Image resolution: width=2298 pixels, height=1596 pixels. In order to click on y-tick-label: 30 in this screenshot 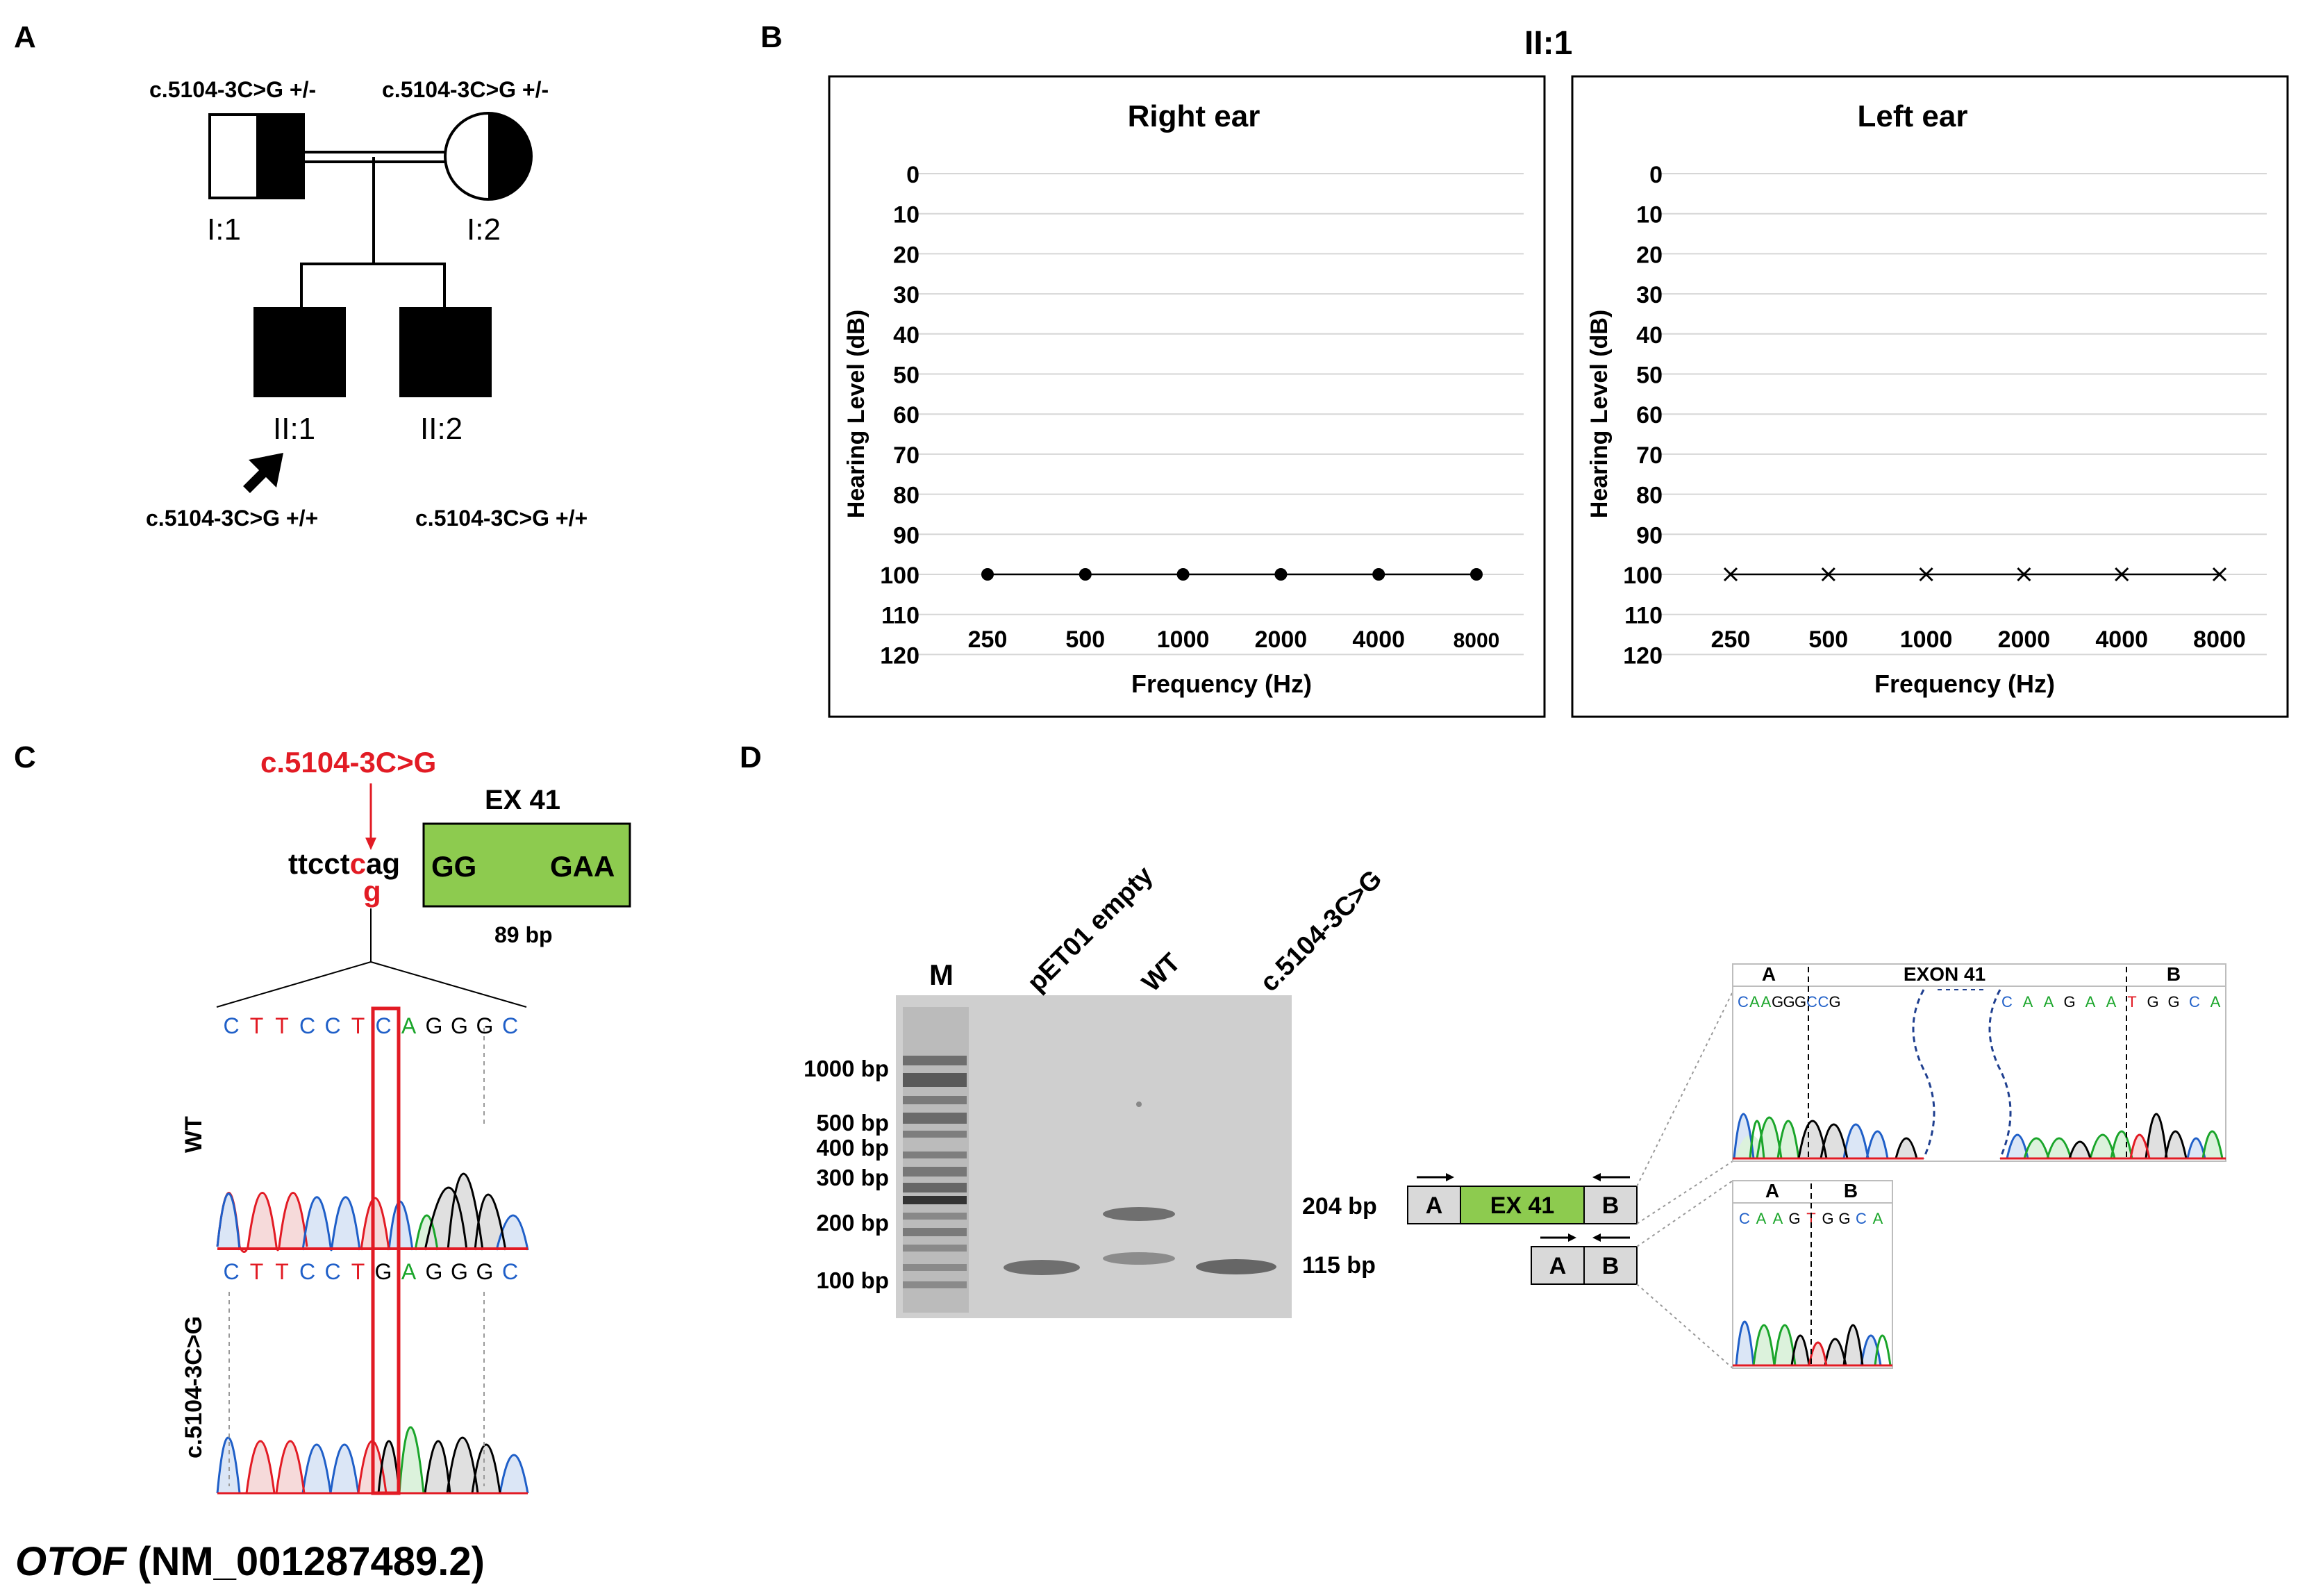, I will do `click(906, 295)`.